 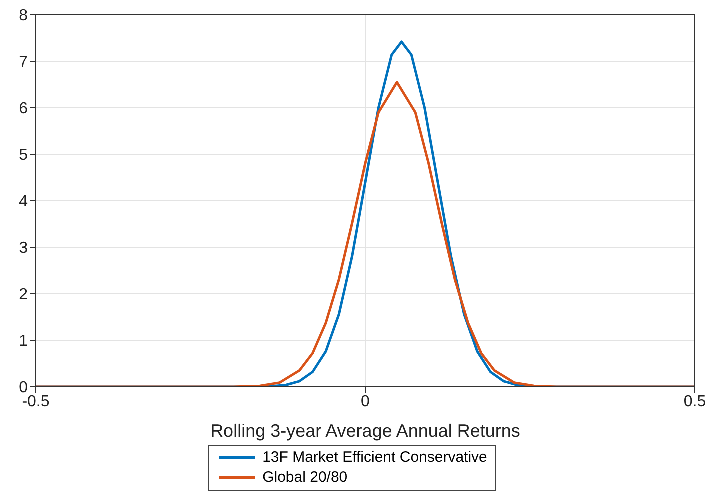 I want to click on x-tick-label: 0, so click(x=365, y=401).